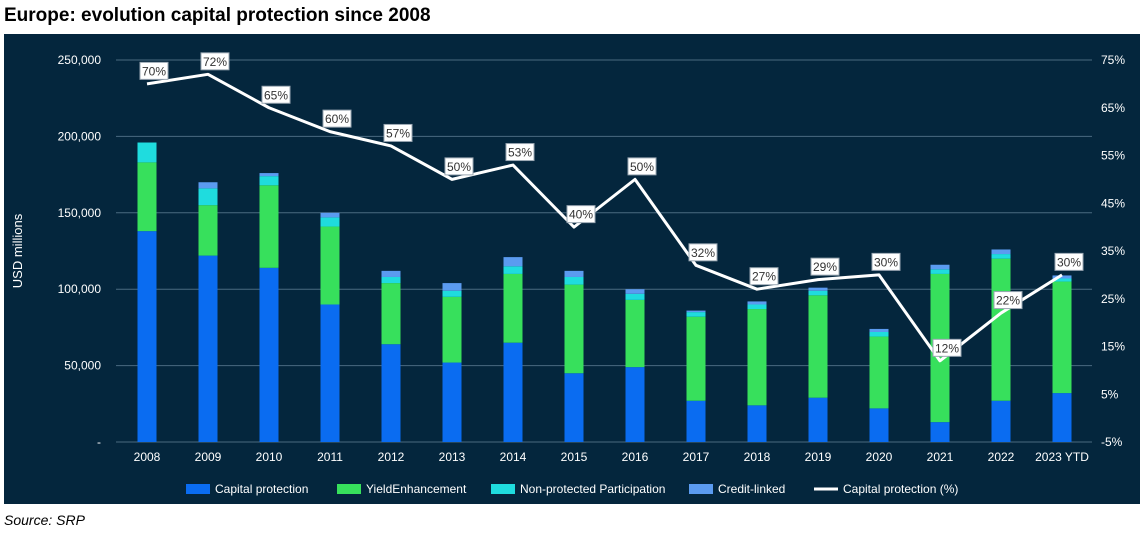 Image resolution: width=1145 pixels, height=533 pixels. I want to click on y2-tick-label: 5%, so click(1110, 394).